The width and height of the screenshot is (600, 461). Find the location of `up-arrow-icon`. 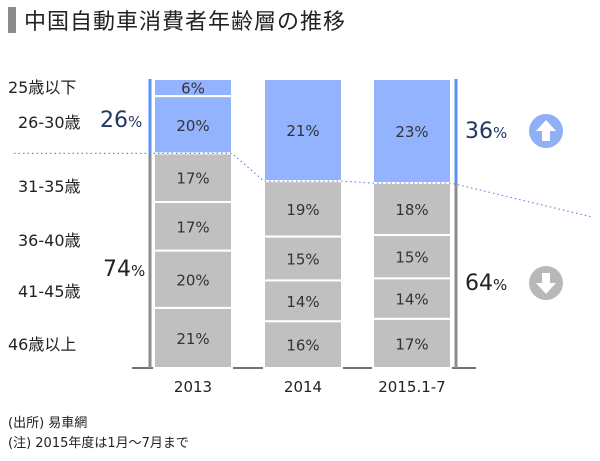

up-arrow-icon is located at coordinates (546, 131).